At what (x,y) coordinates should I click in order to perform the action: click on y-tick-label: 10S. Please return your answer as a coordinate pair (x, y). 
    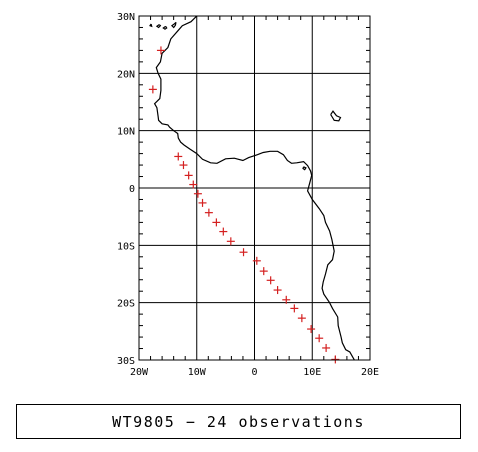
    Looking at the image, I should click on (126, 246).